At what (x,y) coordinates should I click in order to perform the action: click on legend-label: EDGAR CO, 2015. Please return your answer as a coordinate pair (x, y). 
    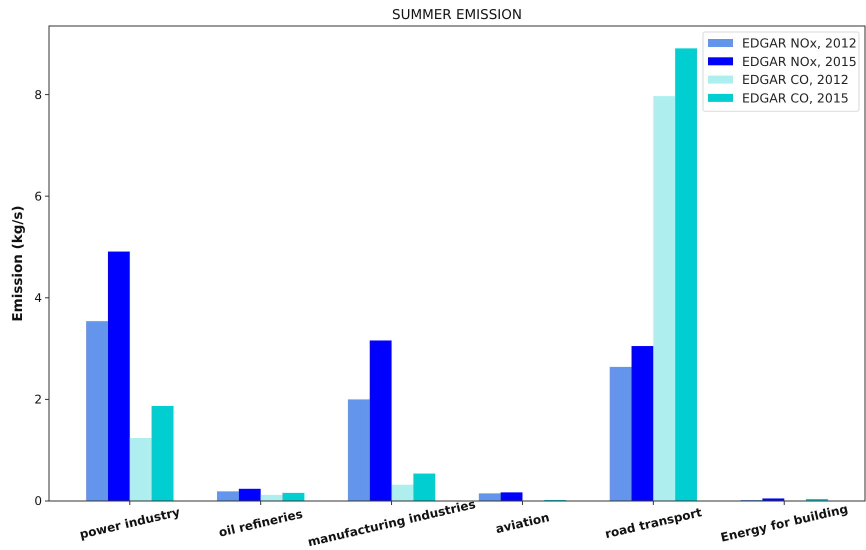
    Looking at the image, I should click on (795, 98).